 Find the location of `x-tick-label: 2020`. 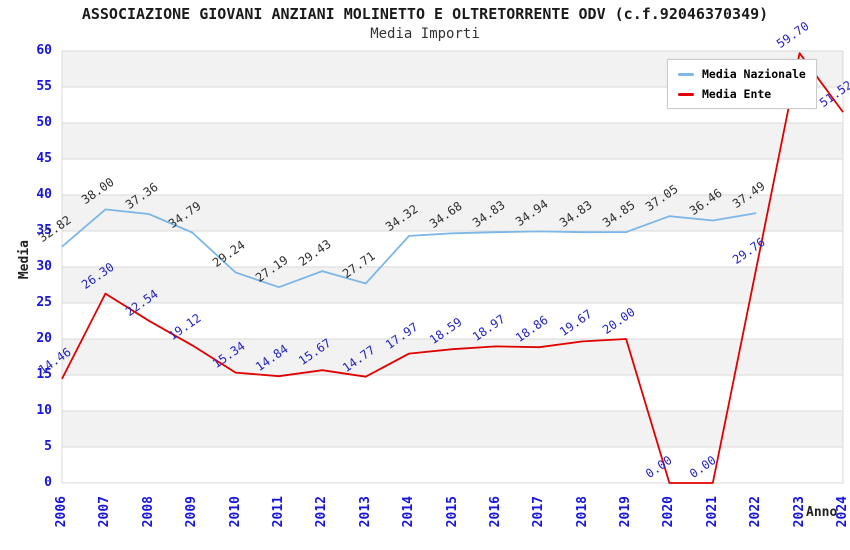

x-tick-label: 2020 is located at coordinates (669, 512).